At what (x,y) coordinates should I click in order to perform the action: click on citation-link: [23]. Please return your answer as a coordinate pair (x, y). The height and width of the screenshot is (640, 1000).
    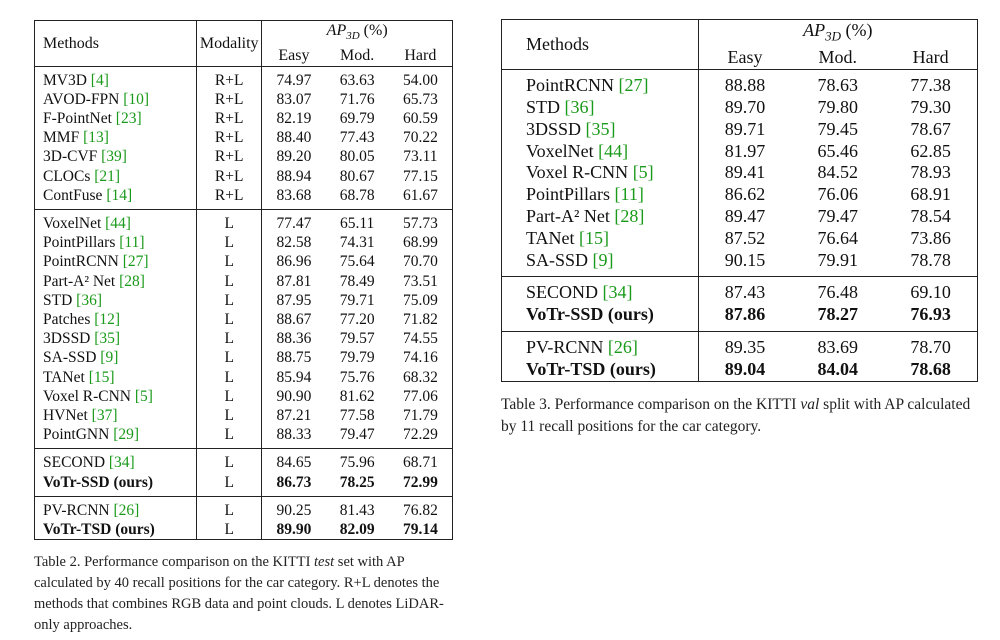
    Looking at the image, I should click on (128, 118).